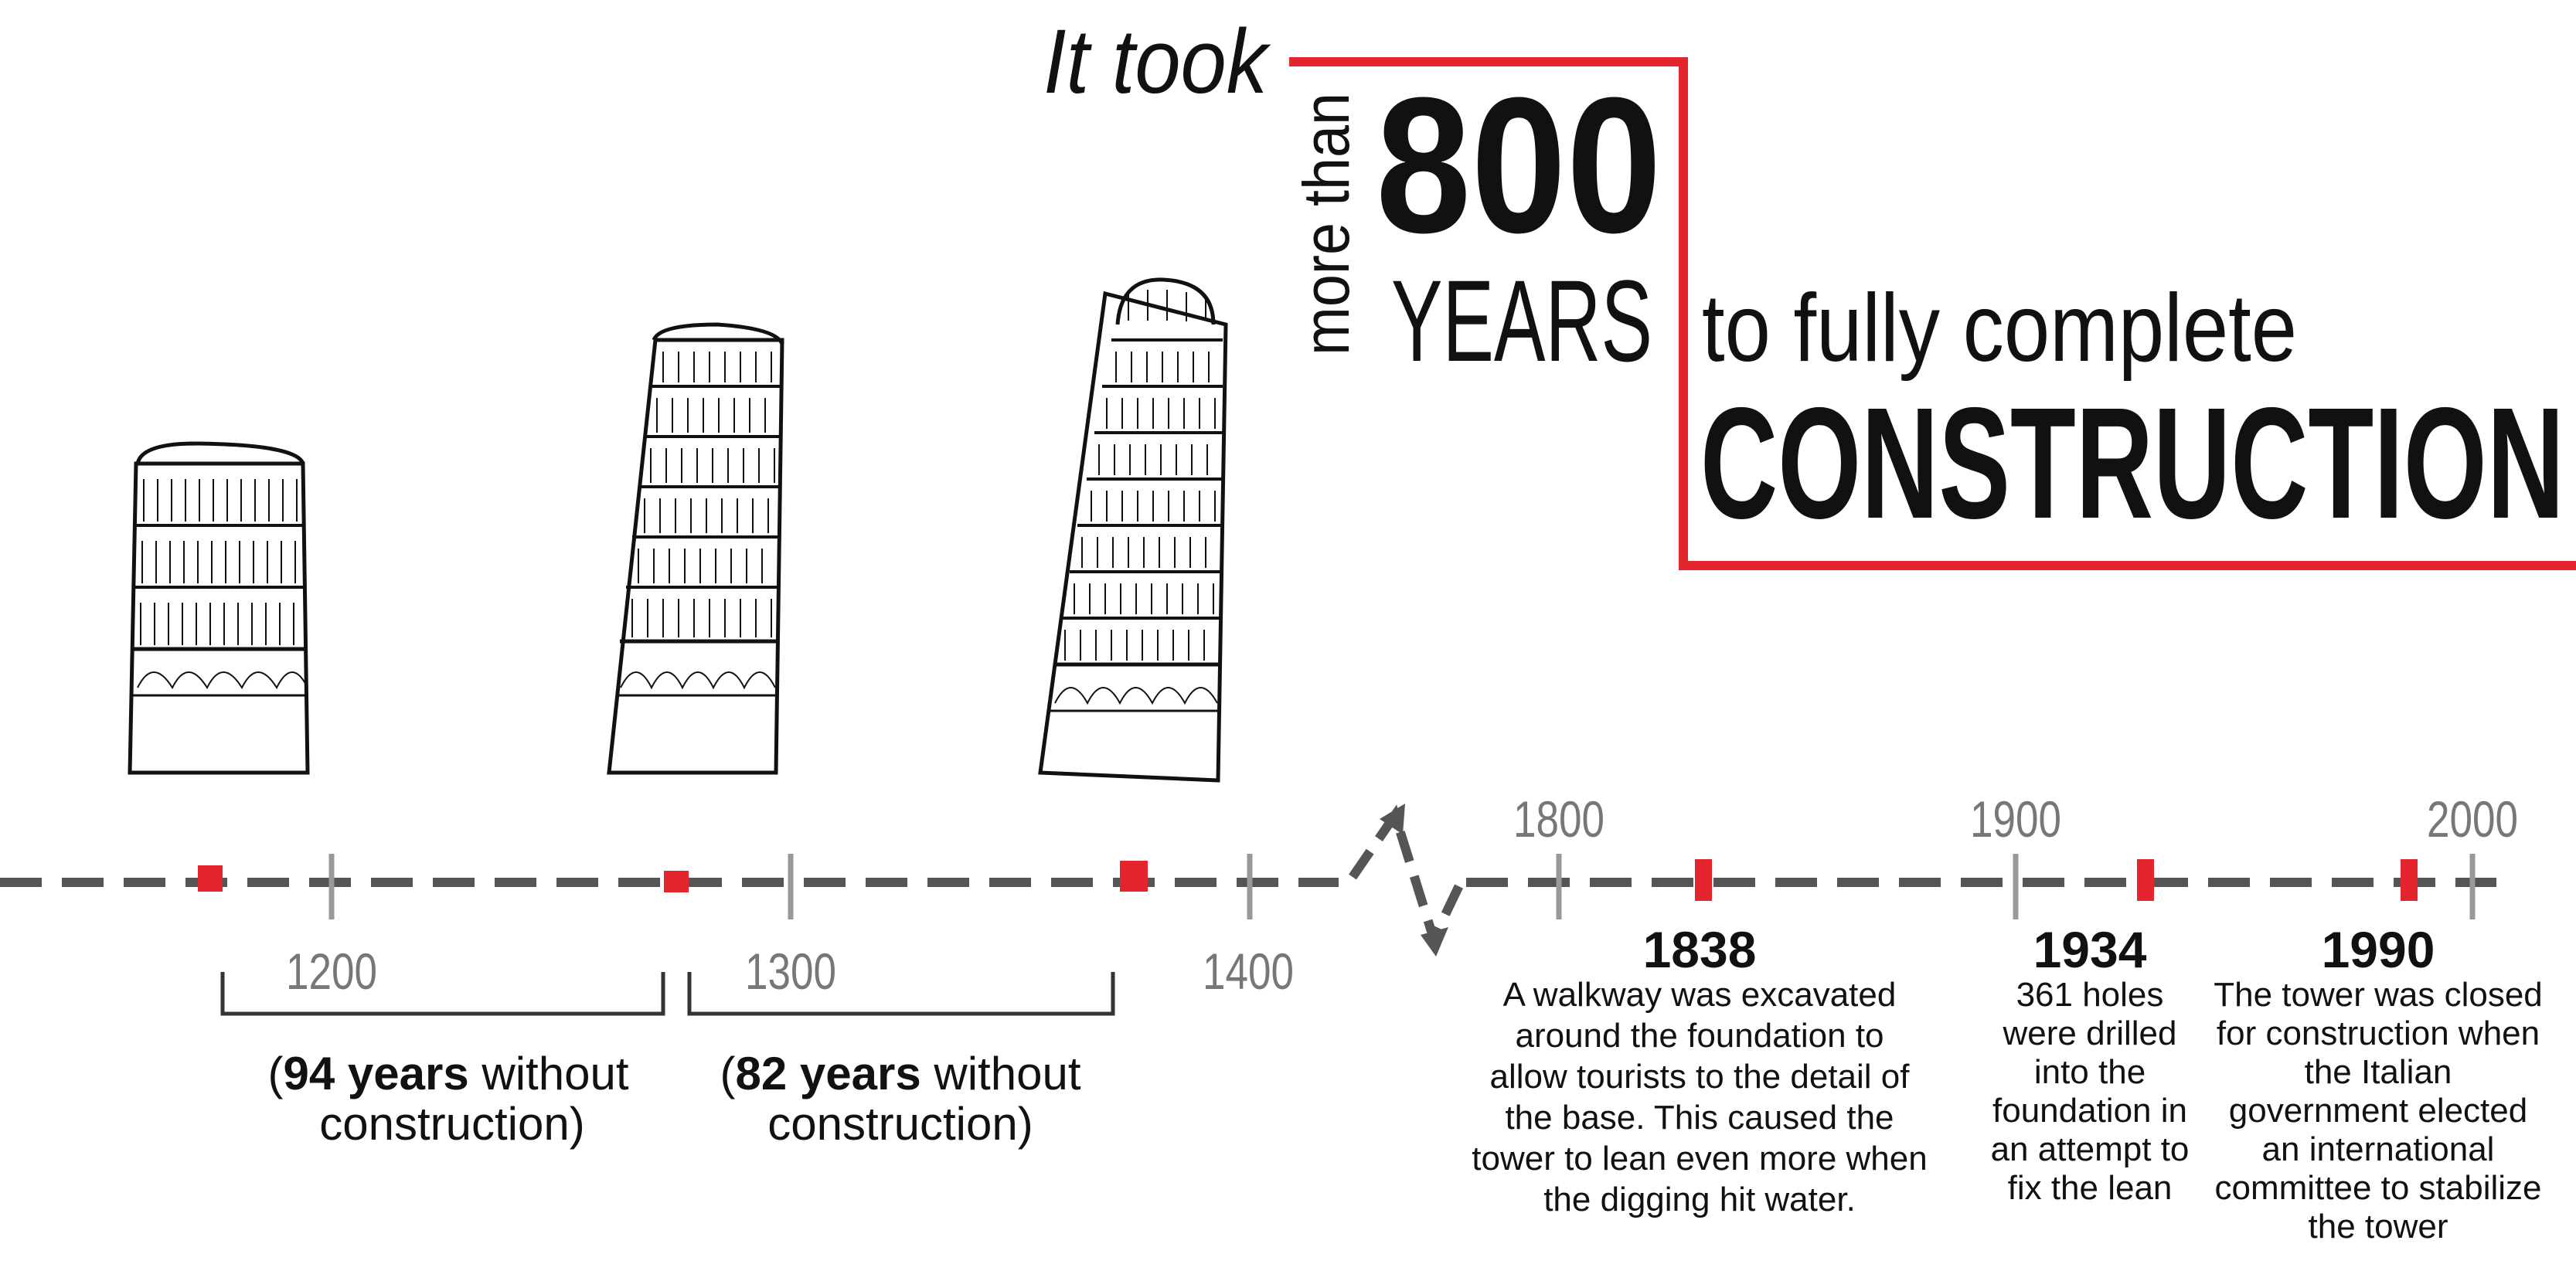 The height and width of the screenshot is (1288, 2576). Describe the element at coordinates (1701, 1077) in the screenshot. I see `event-1838-line-3: allow tourists to the detail of` at that location.